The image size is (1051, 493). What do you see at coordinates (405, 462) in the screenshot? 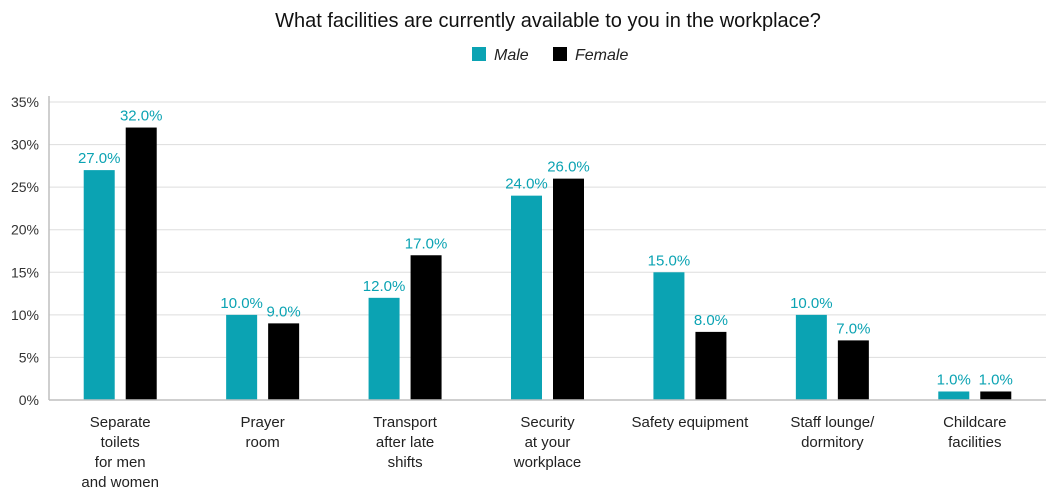
I see `x-category-label: shifts` at bounding box center [405, 462].